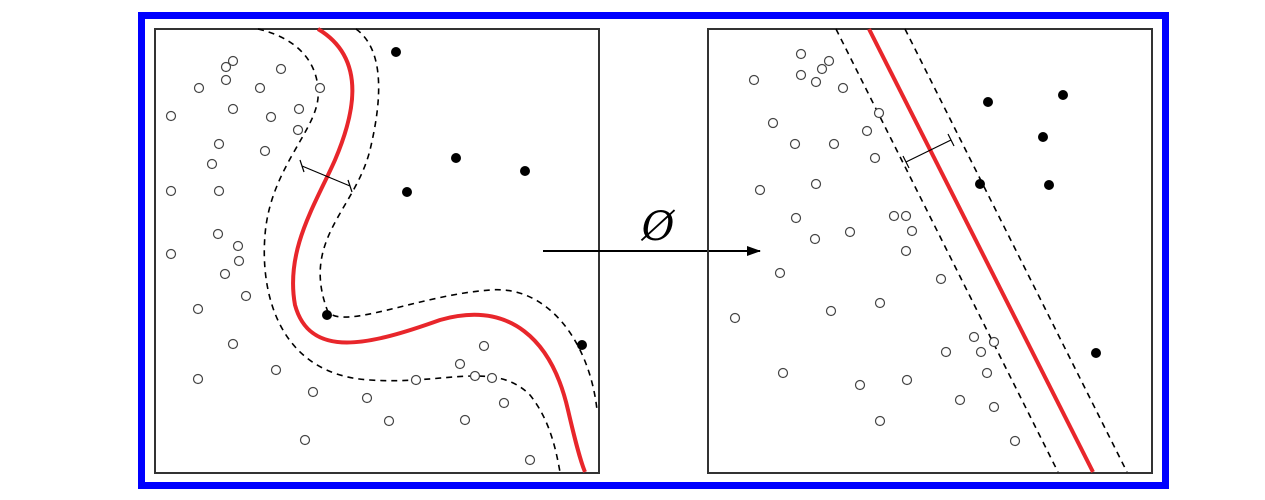 The width and height of the screenshot is (1265, 500). I want to click on input-positive-points, so click(454, 198).